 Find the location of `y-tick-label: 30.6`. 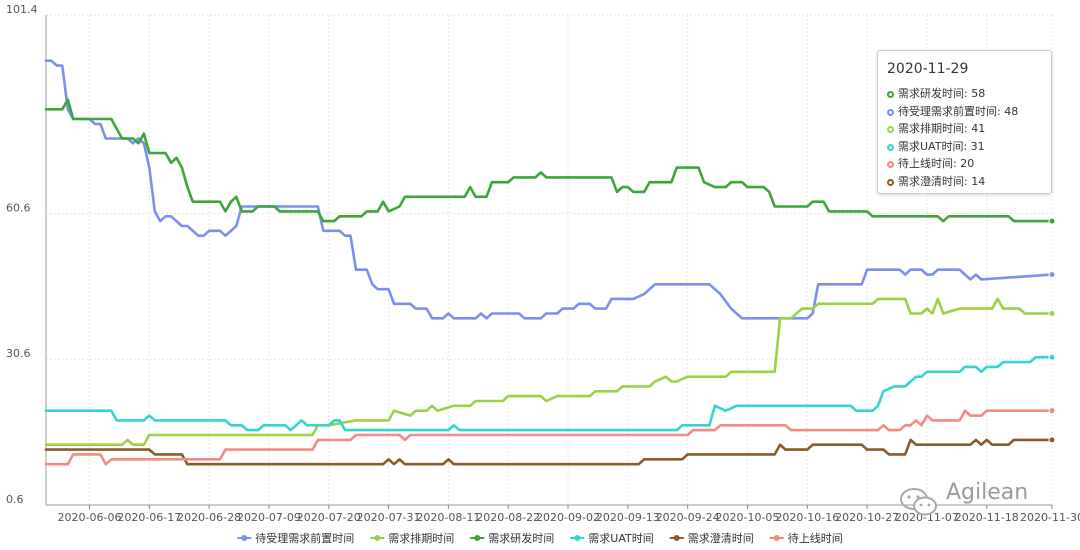

y-tick-label: 30.6 is located at coordinates (18, 353).